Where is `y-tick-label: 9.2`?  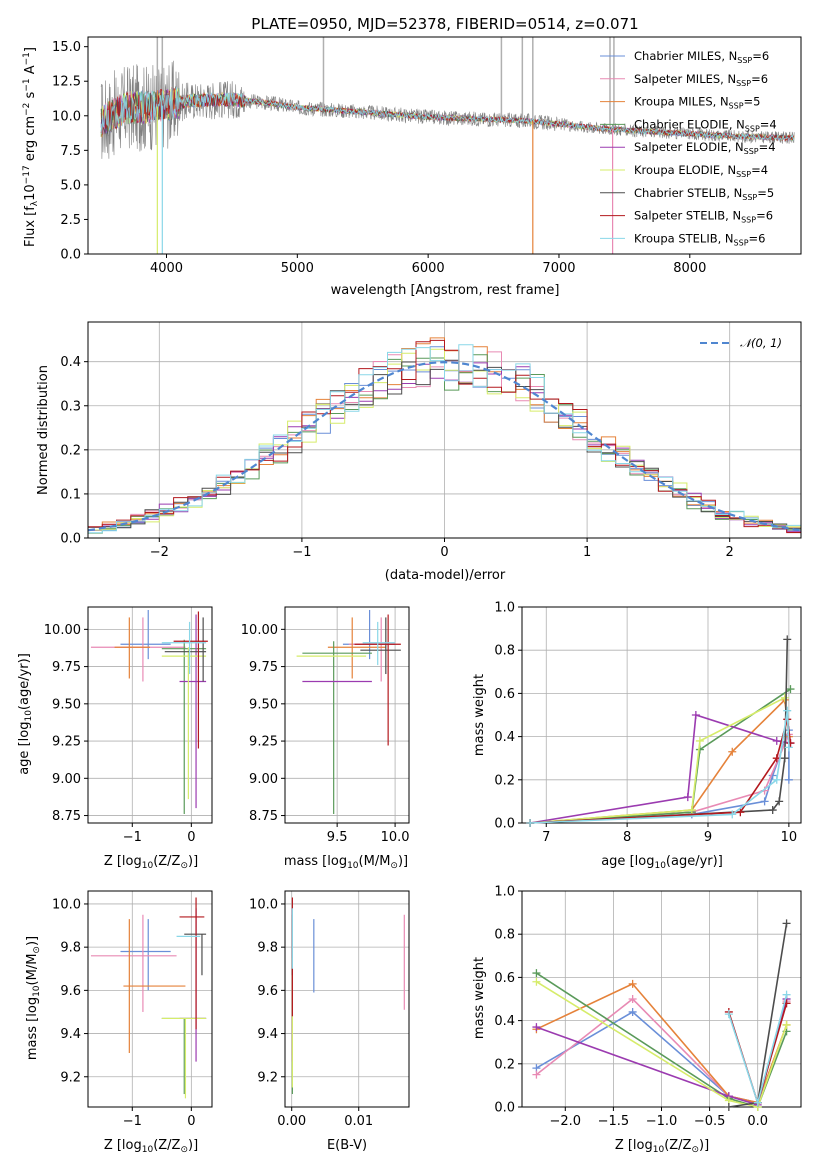 y-tick-label: 9.2 is located at coordinates (267, 1077).